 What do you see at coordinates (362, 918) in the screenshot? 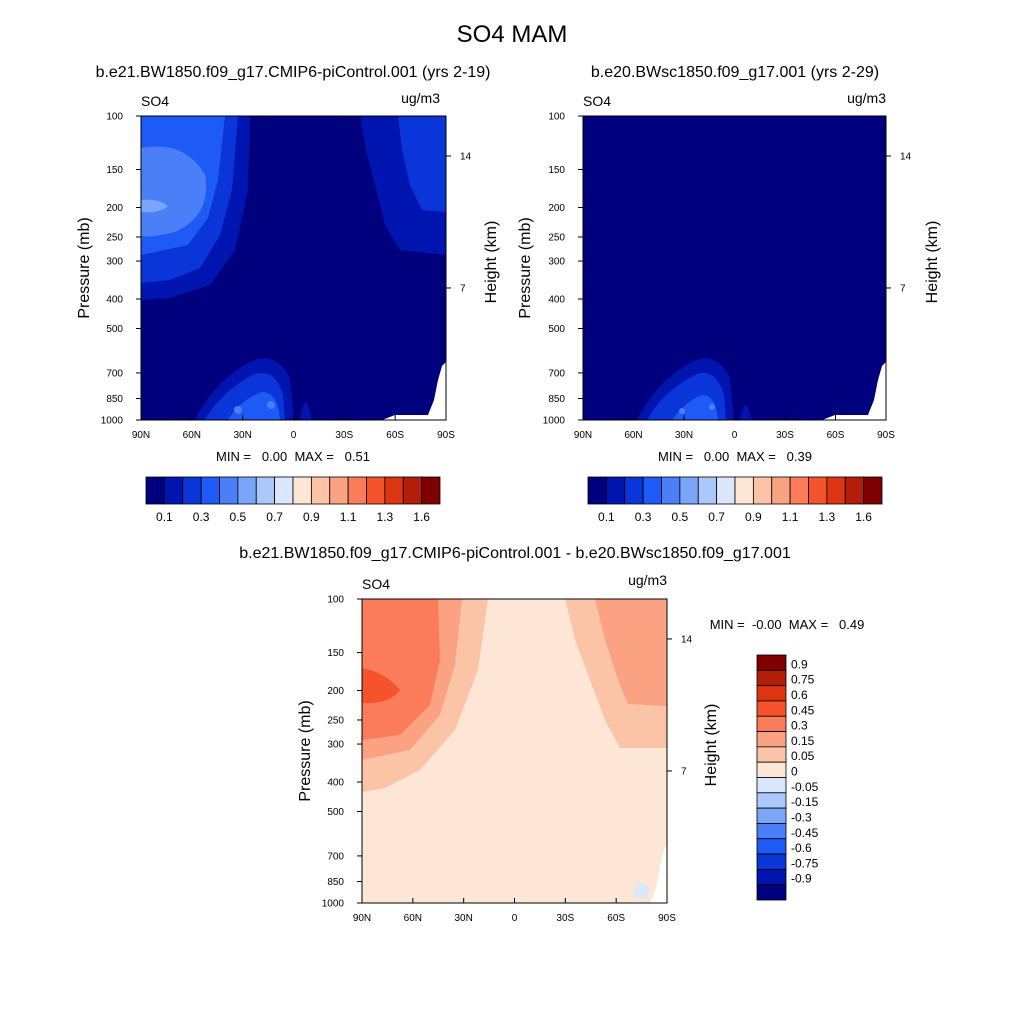
I see `x-tick-label: 90N` at bounding box center [362, 918].